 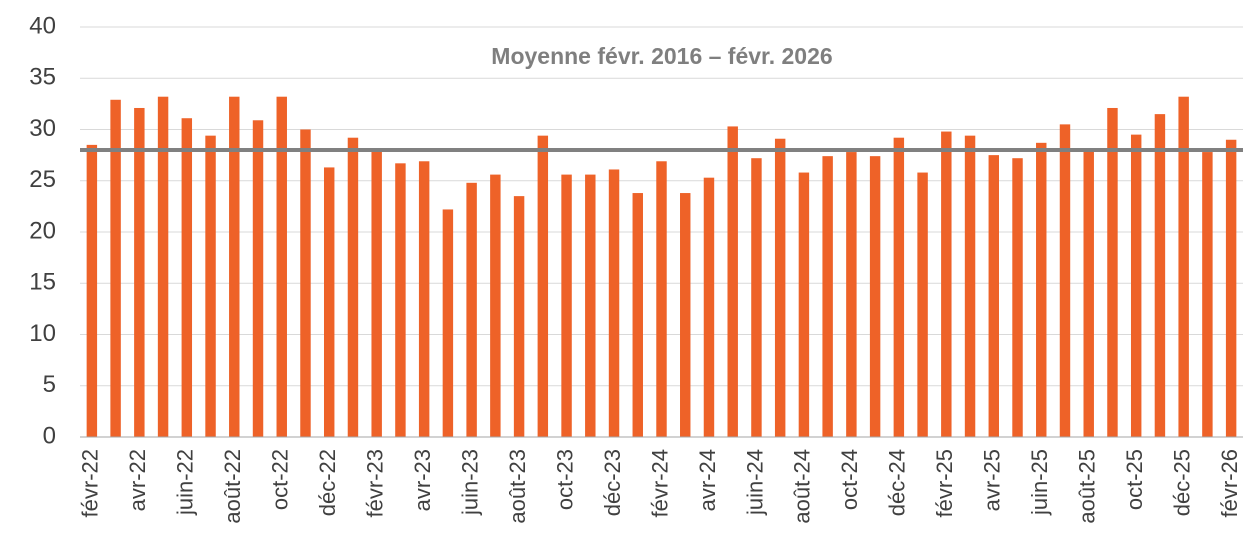 What do you see at coordinates (422, 480) in the screenshot?
I see `x-tick-label: avr-23` at bounding box center [422, 480].